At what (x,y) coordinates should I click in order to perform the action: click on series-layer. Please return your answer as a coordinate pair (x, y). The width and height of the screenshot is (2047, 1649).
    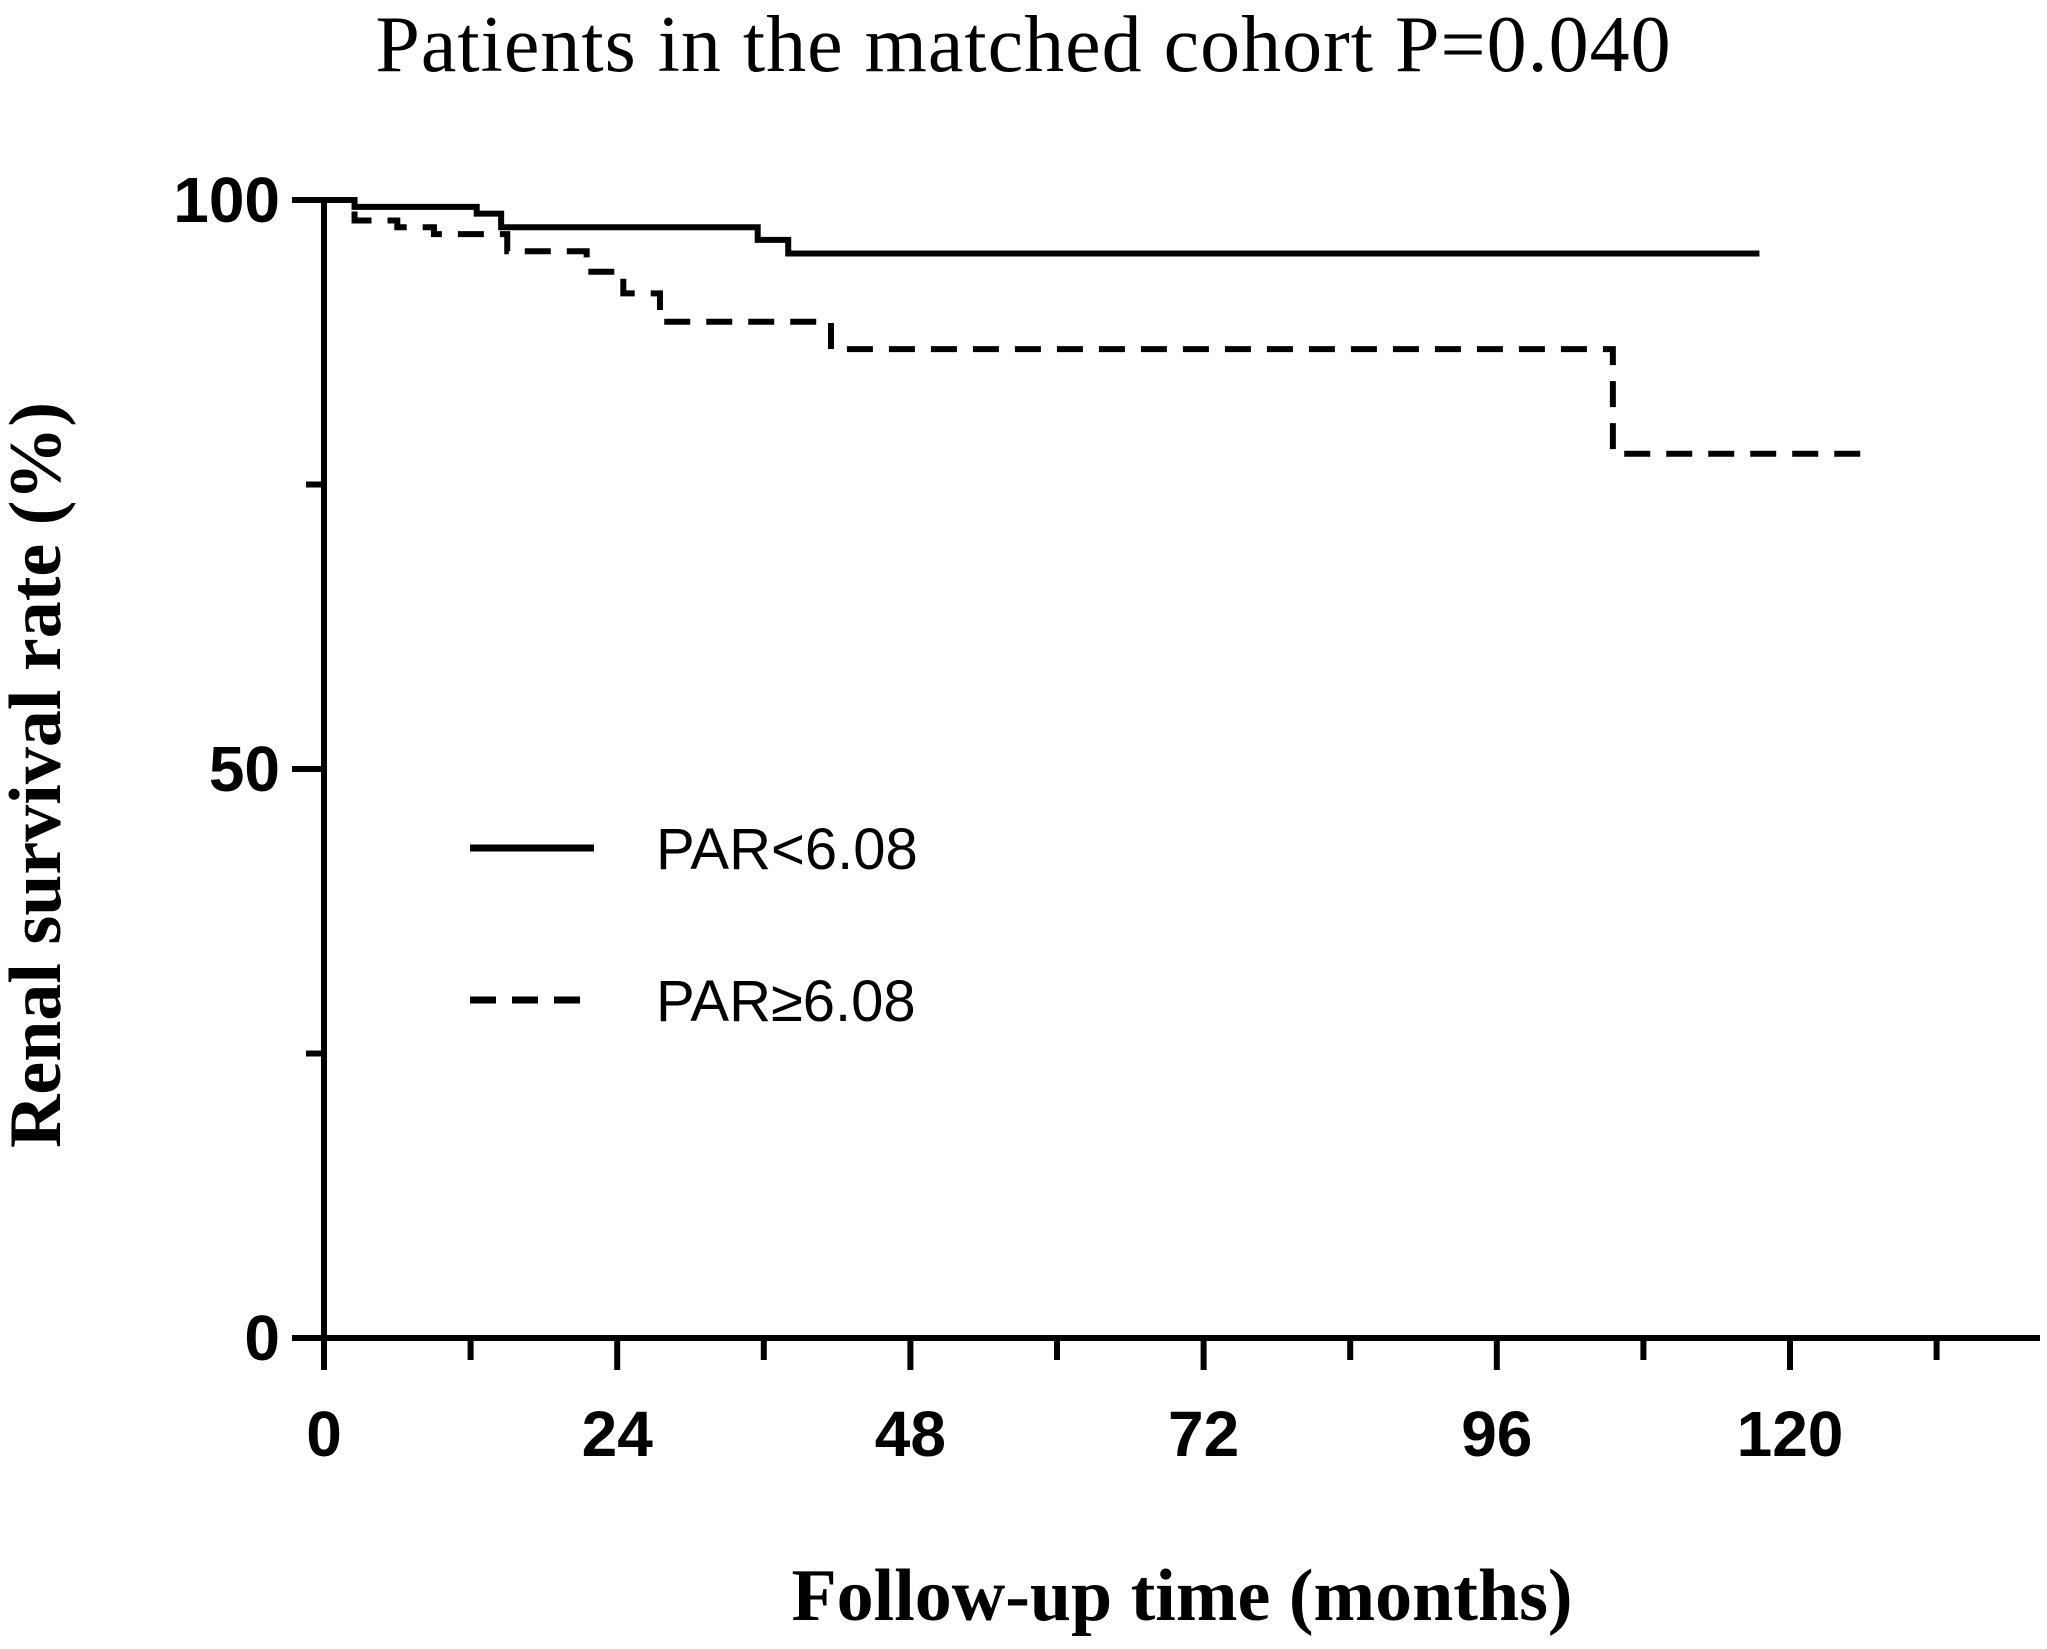
    Looking at the image, I should click on (1097, 327).